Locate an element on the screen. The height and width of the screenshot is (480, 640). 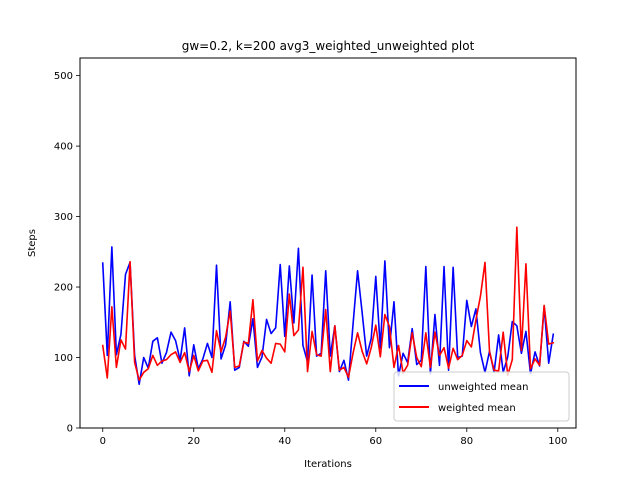
x-tick-label: 40 is located at coordinates (284, 441).